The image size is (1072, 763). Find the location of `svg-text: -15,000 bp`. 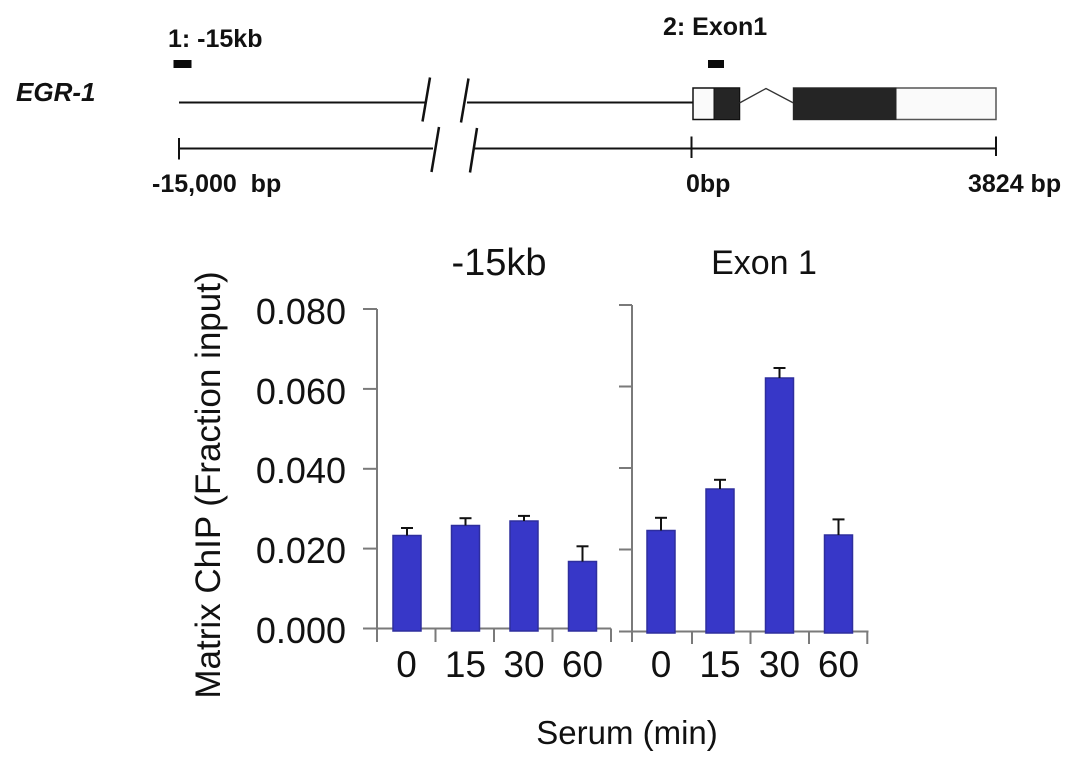

svg-text: -15,000 bp is located at coordinates (216, 184).